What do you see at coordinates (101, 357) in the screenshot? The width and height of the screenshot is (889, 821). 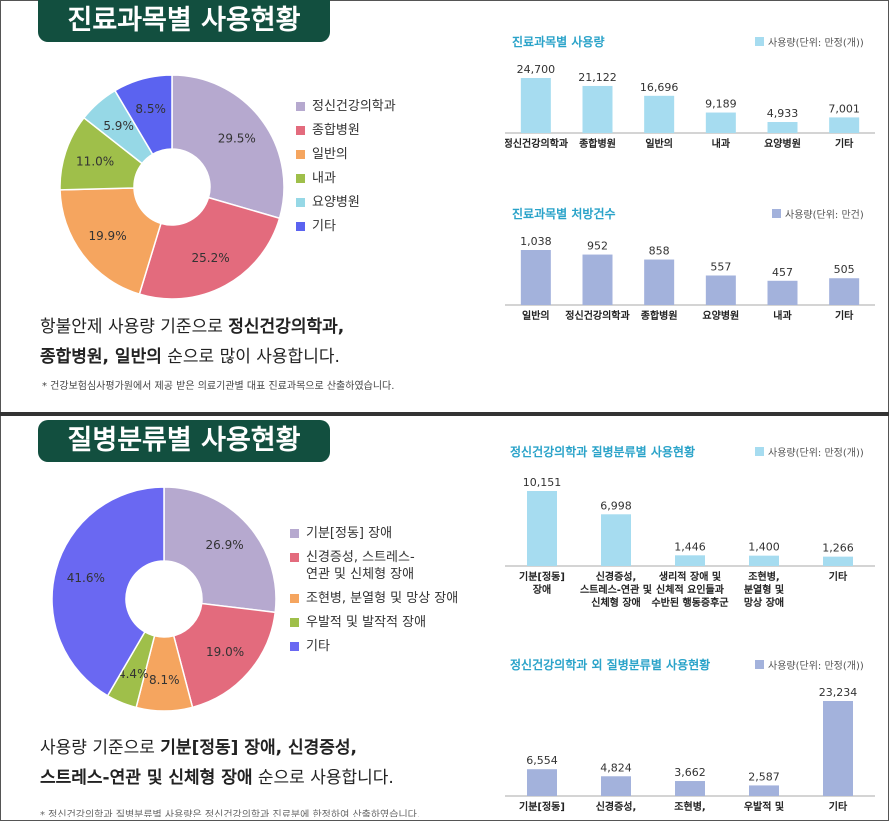 I see `para1-line2-bold: 종합병원, 일반의` at bounding box center [101, 357].